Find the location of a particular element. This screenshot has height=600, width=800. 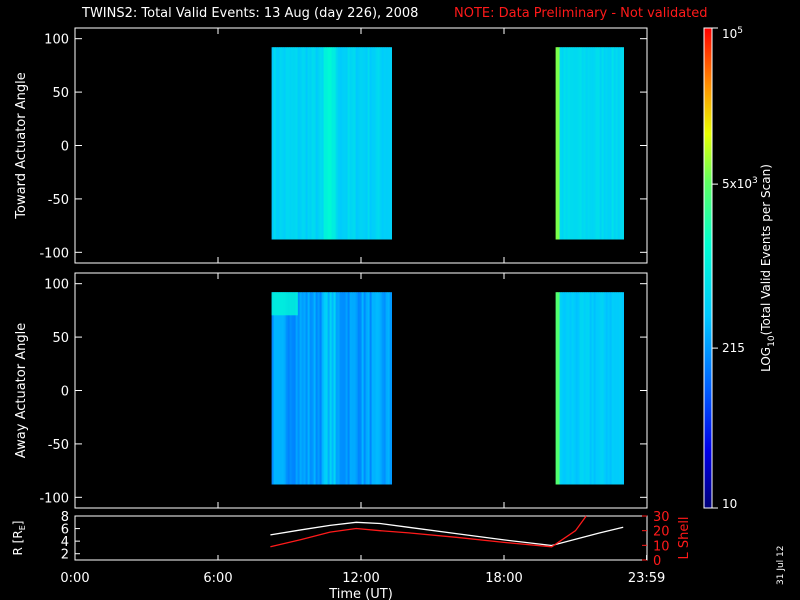

colorbar-label: LOG10(Total Valid Events per Scan) is located at coordinates (768, 268).